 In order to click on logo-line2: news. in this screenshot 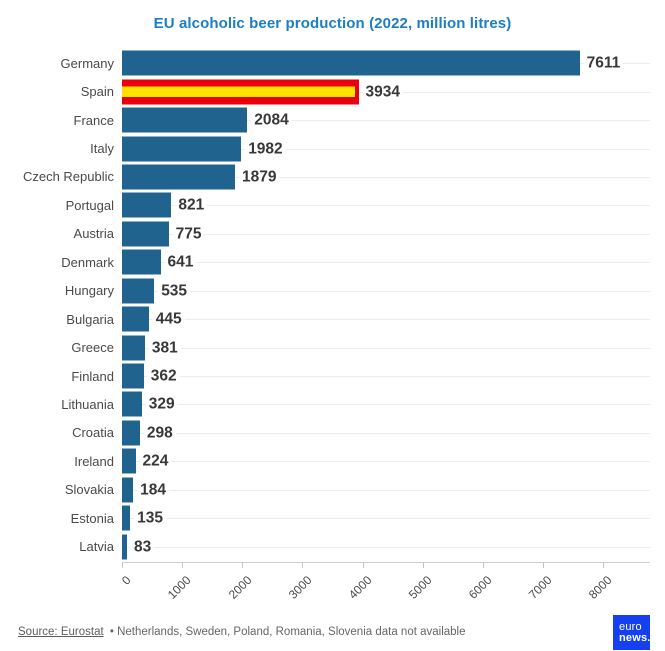, I will do `click(635, 637)`.